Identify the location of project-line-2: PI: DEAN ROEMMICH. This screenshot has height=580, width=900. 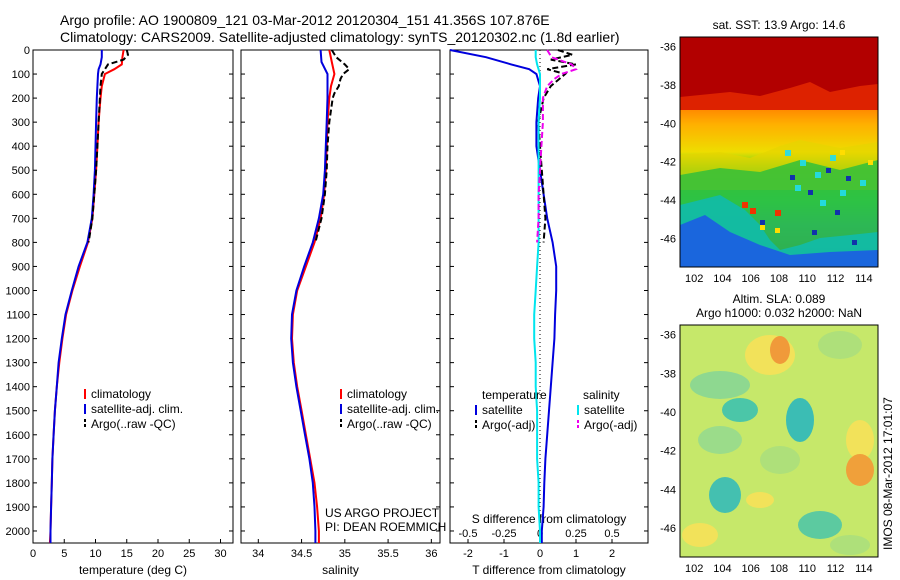
(385, 527).